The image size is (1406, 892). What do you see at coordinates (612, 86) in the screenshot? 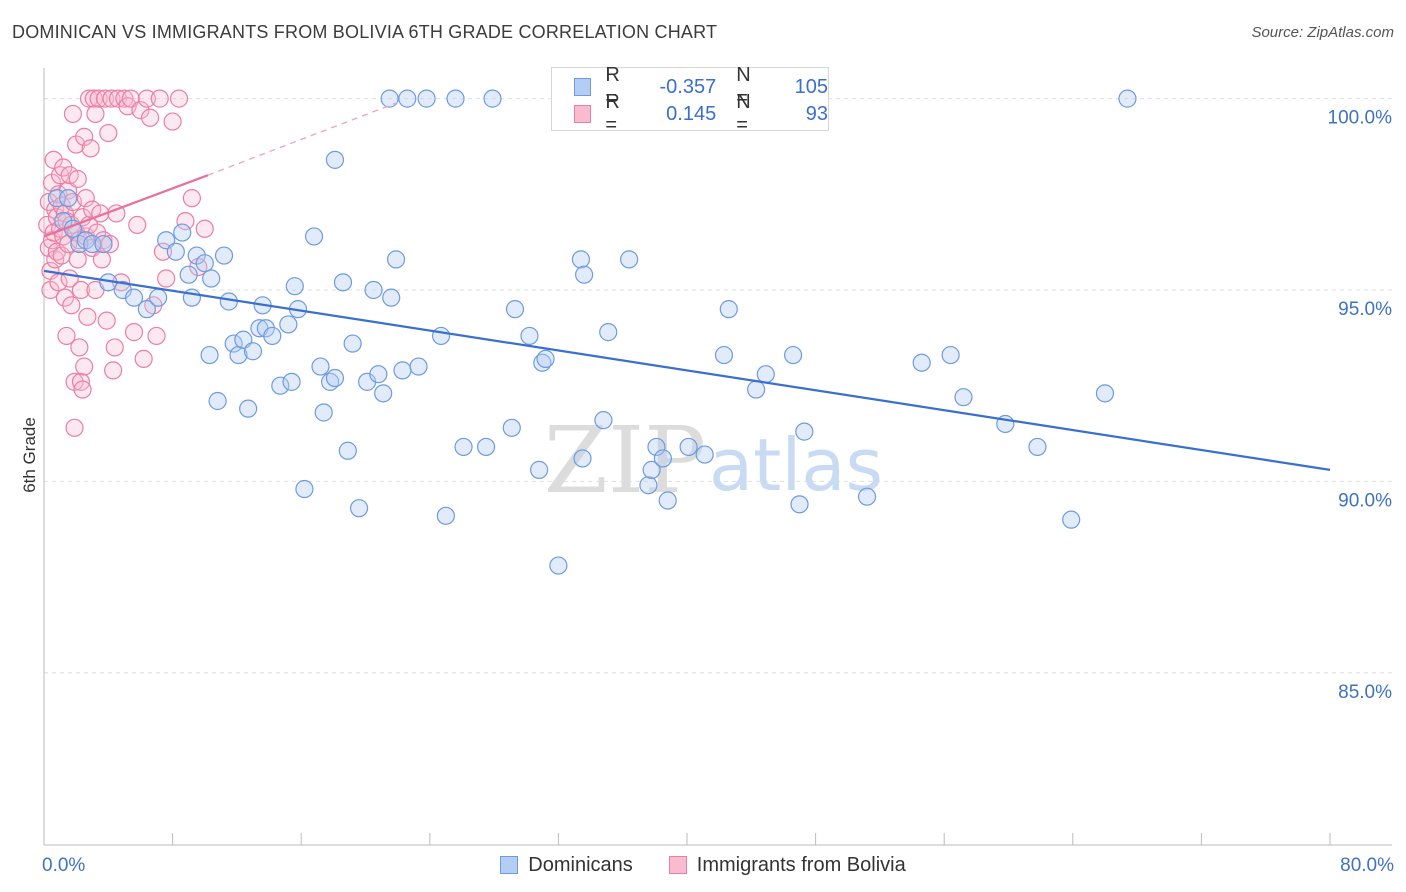
I see `r-label: R =` at bounding box center [612, 86].